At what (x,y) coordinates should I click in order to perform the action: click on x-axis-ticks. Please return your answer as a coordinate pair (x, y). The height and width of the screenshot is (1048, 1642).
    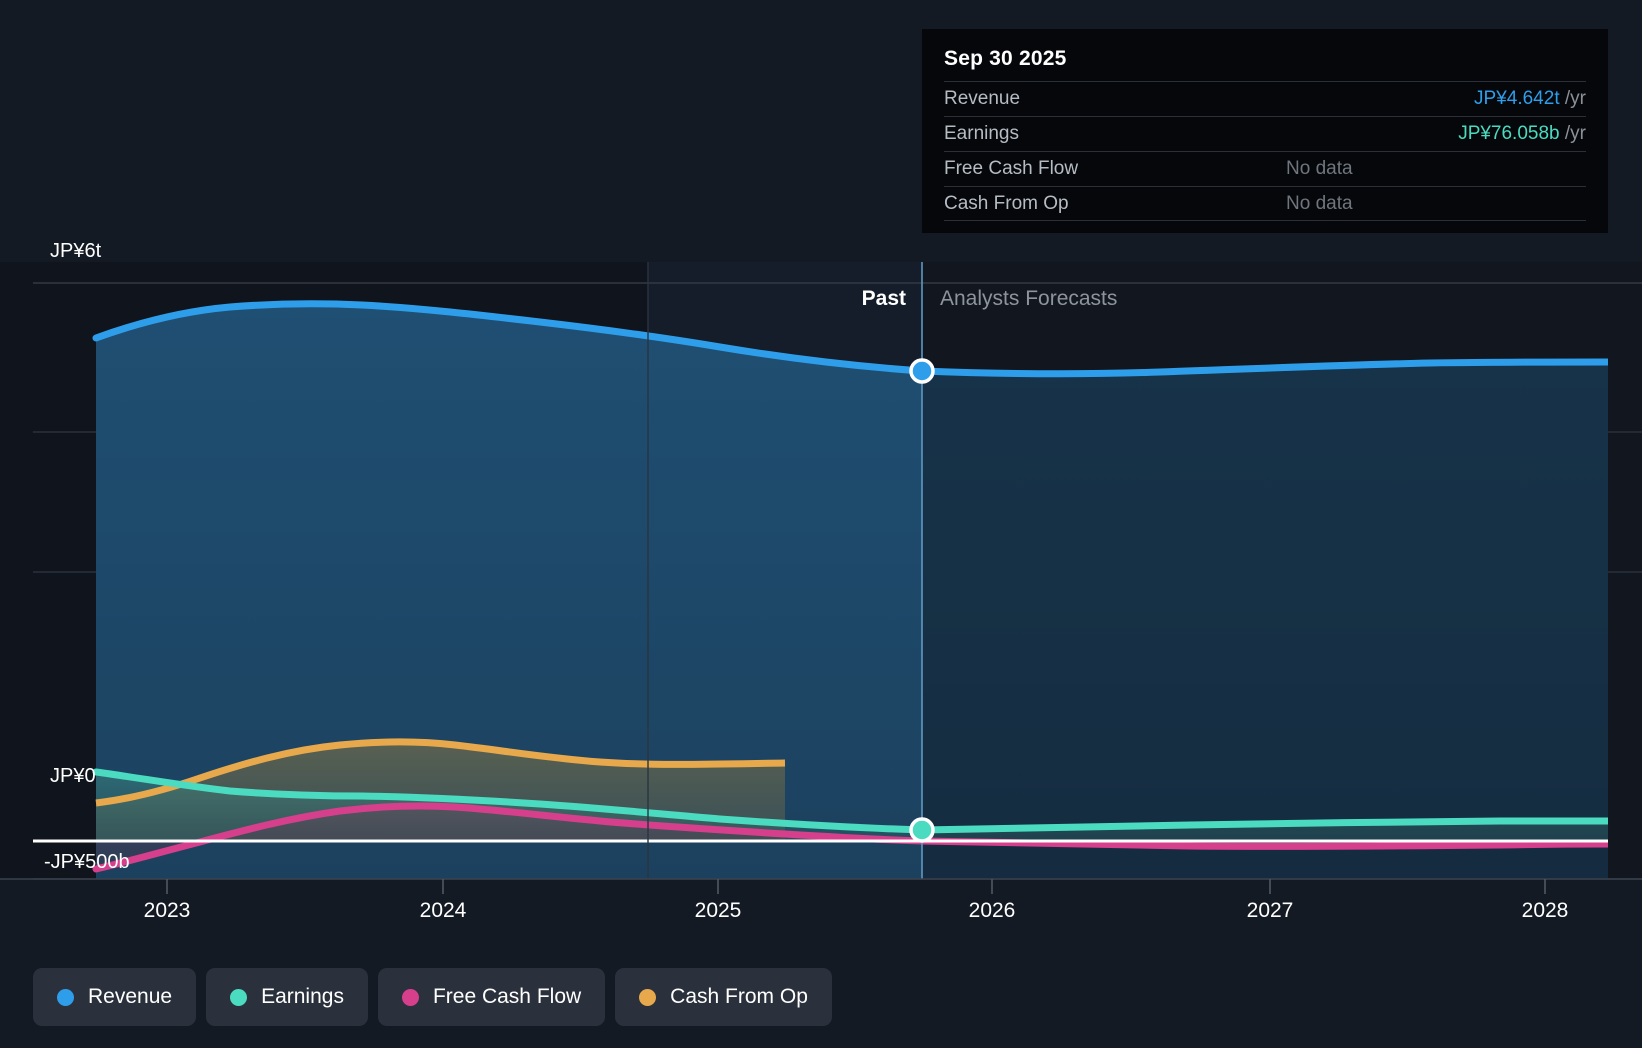
    Looking at the image, I should click on (856, 886).